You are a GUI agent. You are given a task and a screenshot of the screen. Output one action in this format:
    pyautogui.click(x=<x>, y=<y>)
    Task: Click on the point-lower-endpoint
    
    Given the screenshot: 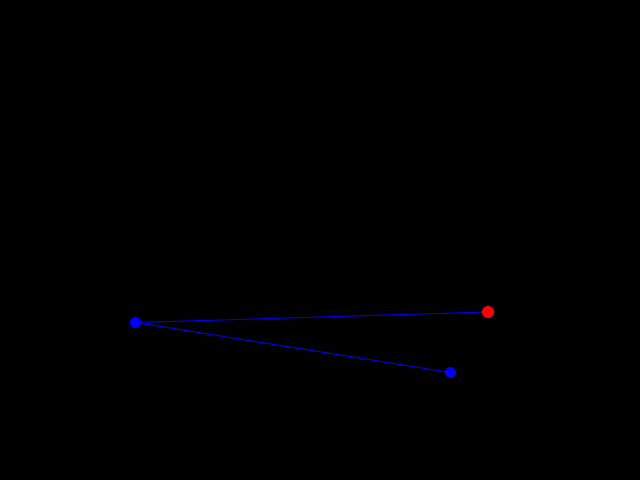 What is the action you would take?
    pyautogui.click(x=450, y=372)
    